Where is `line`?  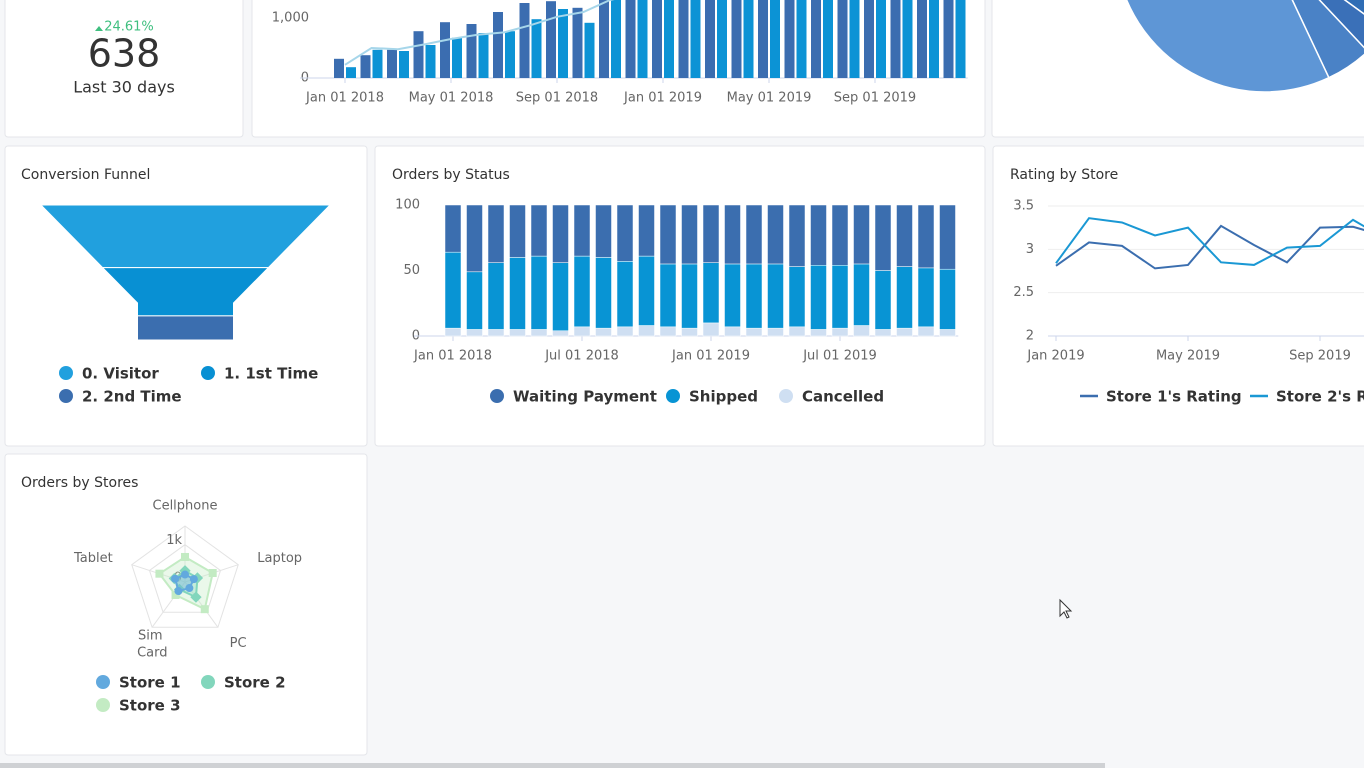 line is located at coordinates (1209, 247).